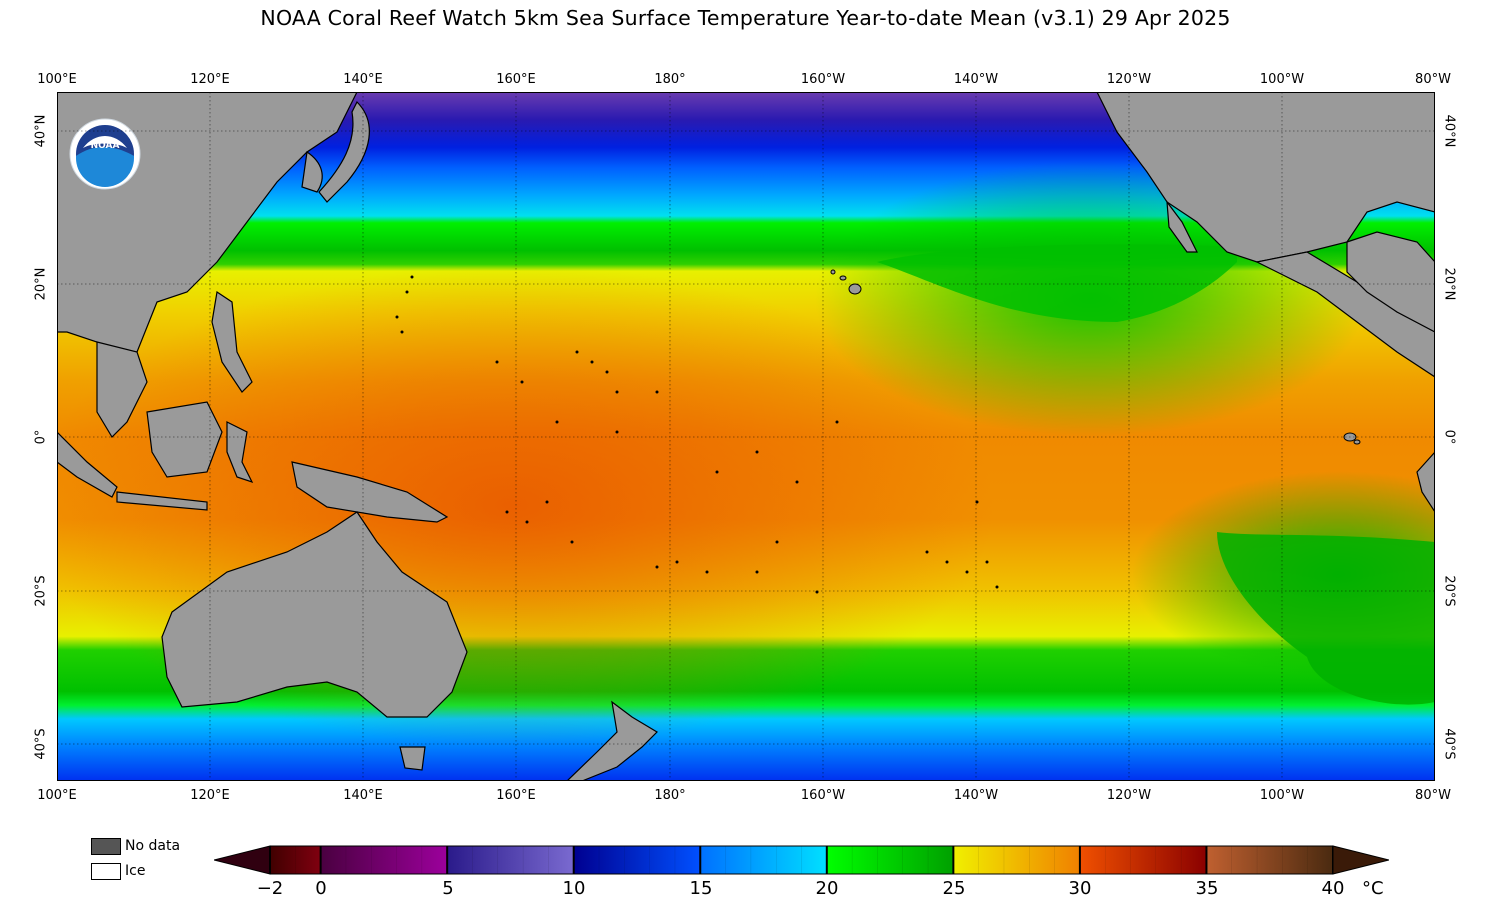 The image size is (1491, 909). What do you see at coordinates (1449, 591) in the screenshot?
I see `lat-label-right: 20°S` at bounding box center [1449, 591].